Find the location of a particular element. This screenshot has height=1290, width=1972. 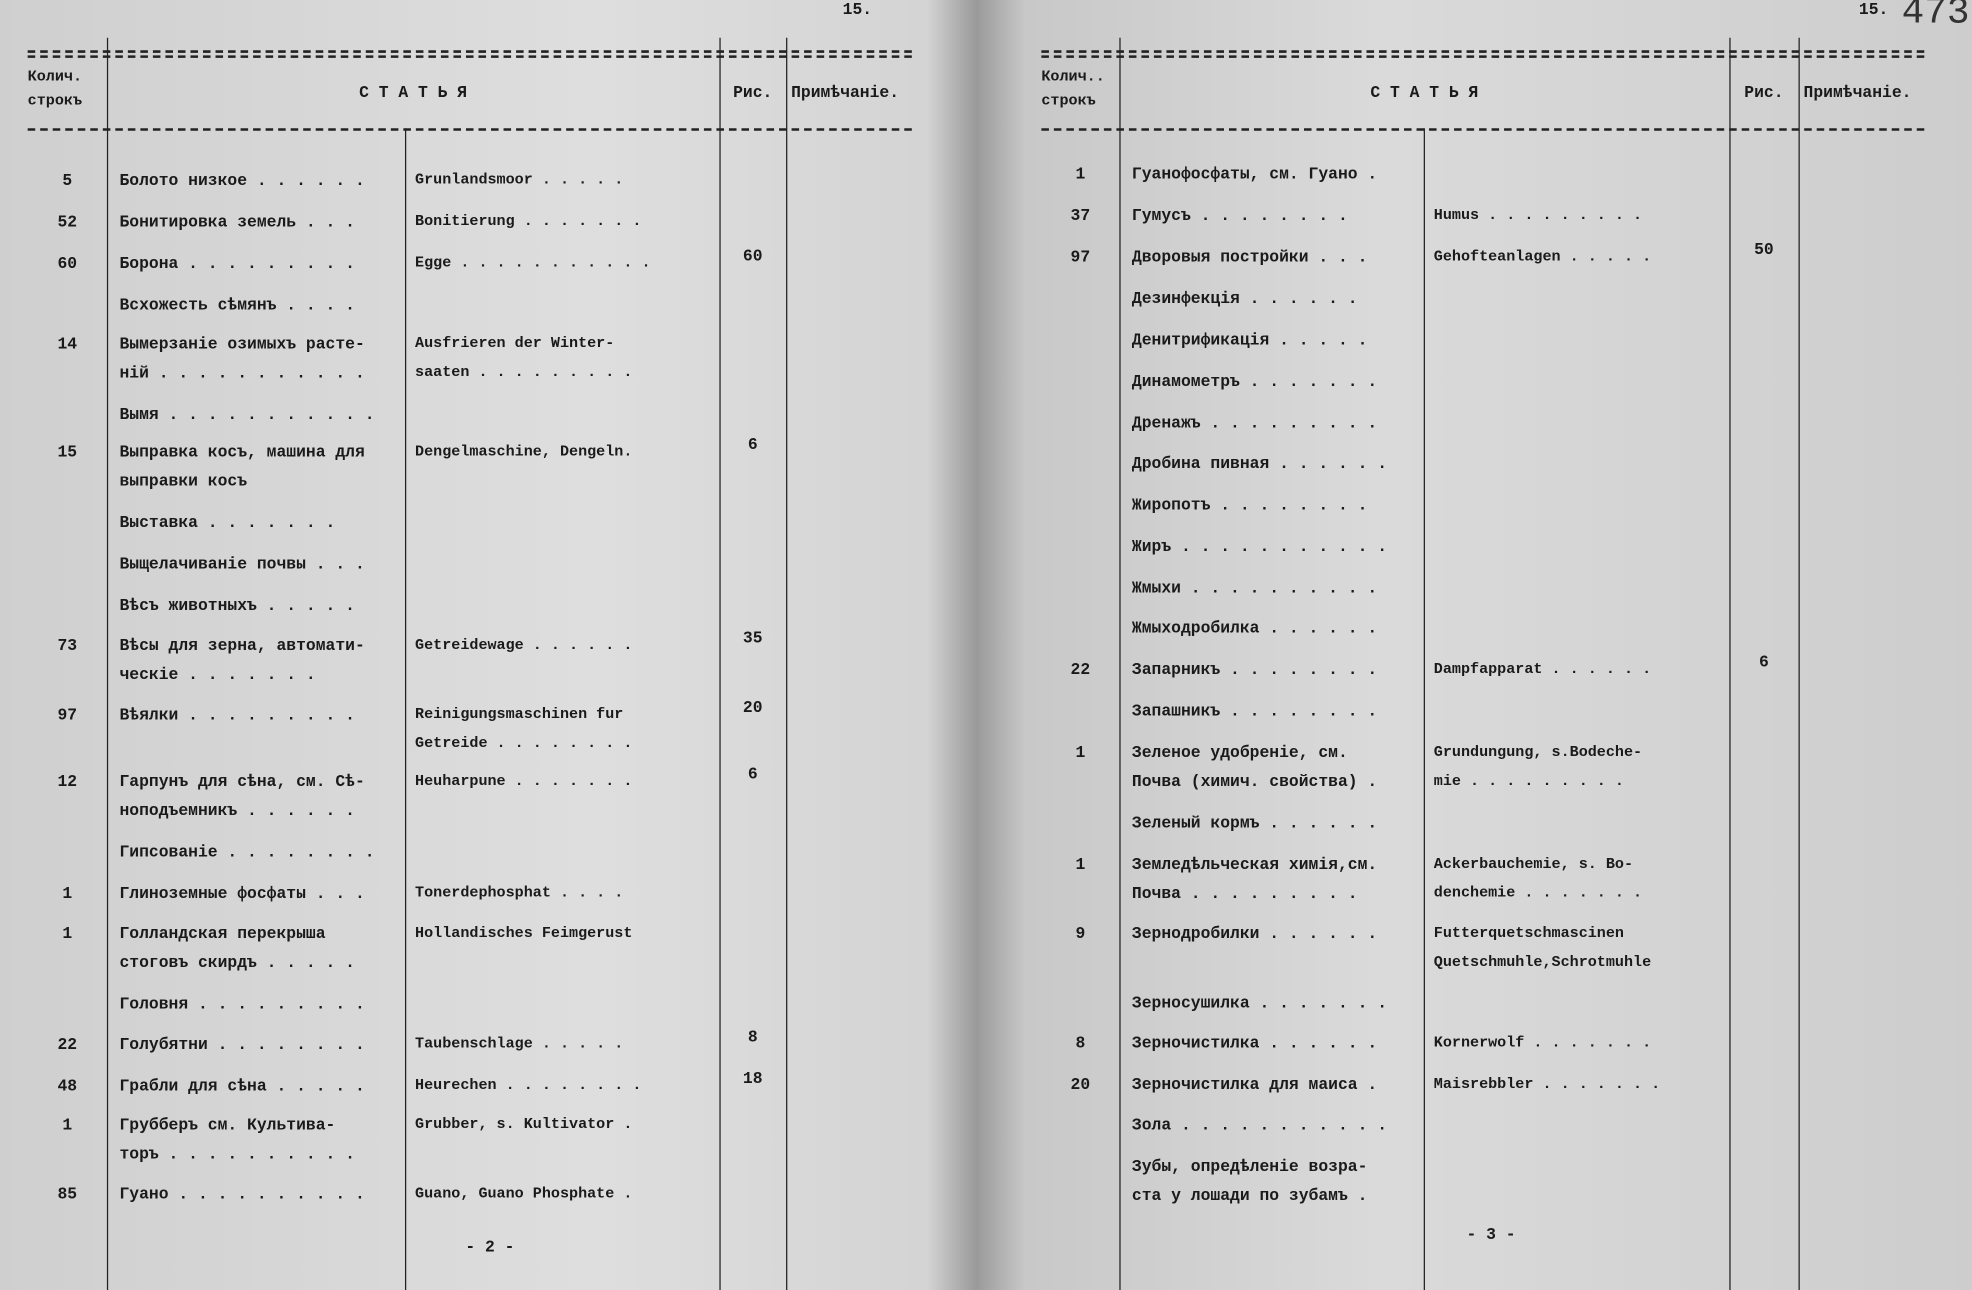

article-ru: Гумусъ . . . . . . . . is located at coordinates (1239, 216).